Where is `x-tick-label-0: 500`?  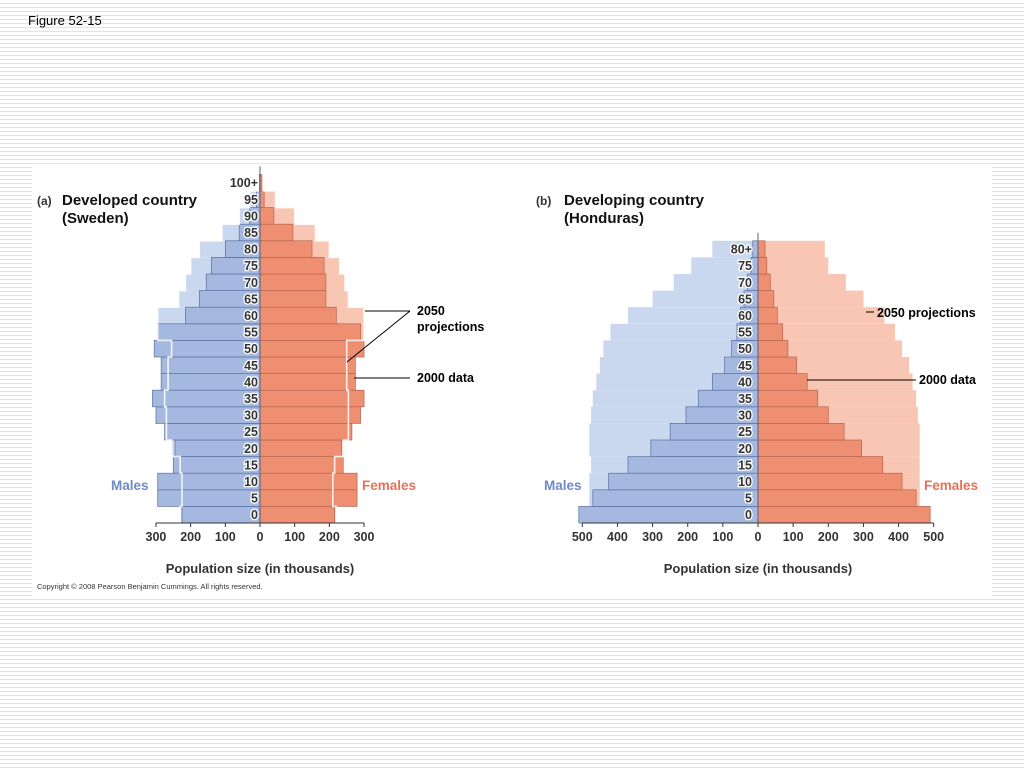 x-tick-label-0: 500 is located at coordinates (582, 537).